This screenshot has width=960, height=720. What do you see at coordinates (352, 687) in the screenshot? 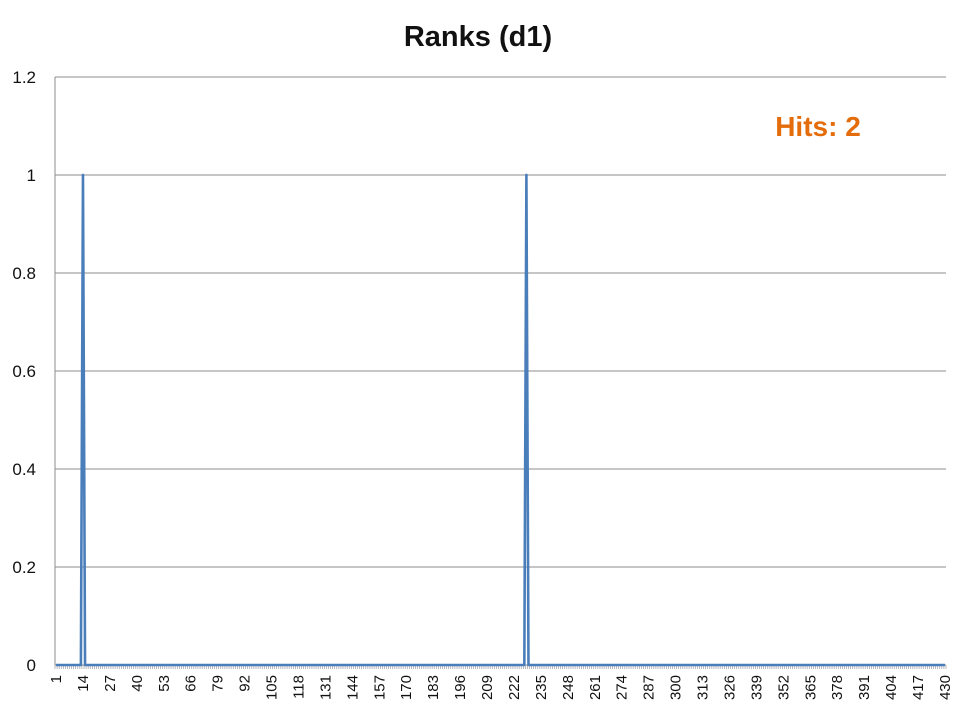
I see `x-tick-label: 144` at bounding box center [352, 687].